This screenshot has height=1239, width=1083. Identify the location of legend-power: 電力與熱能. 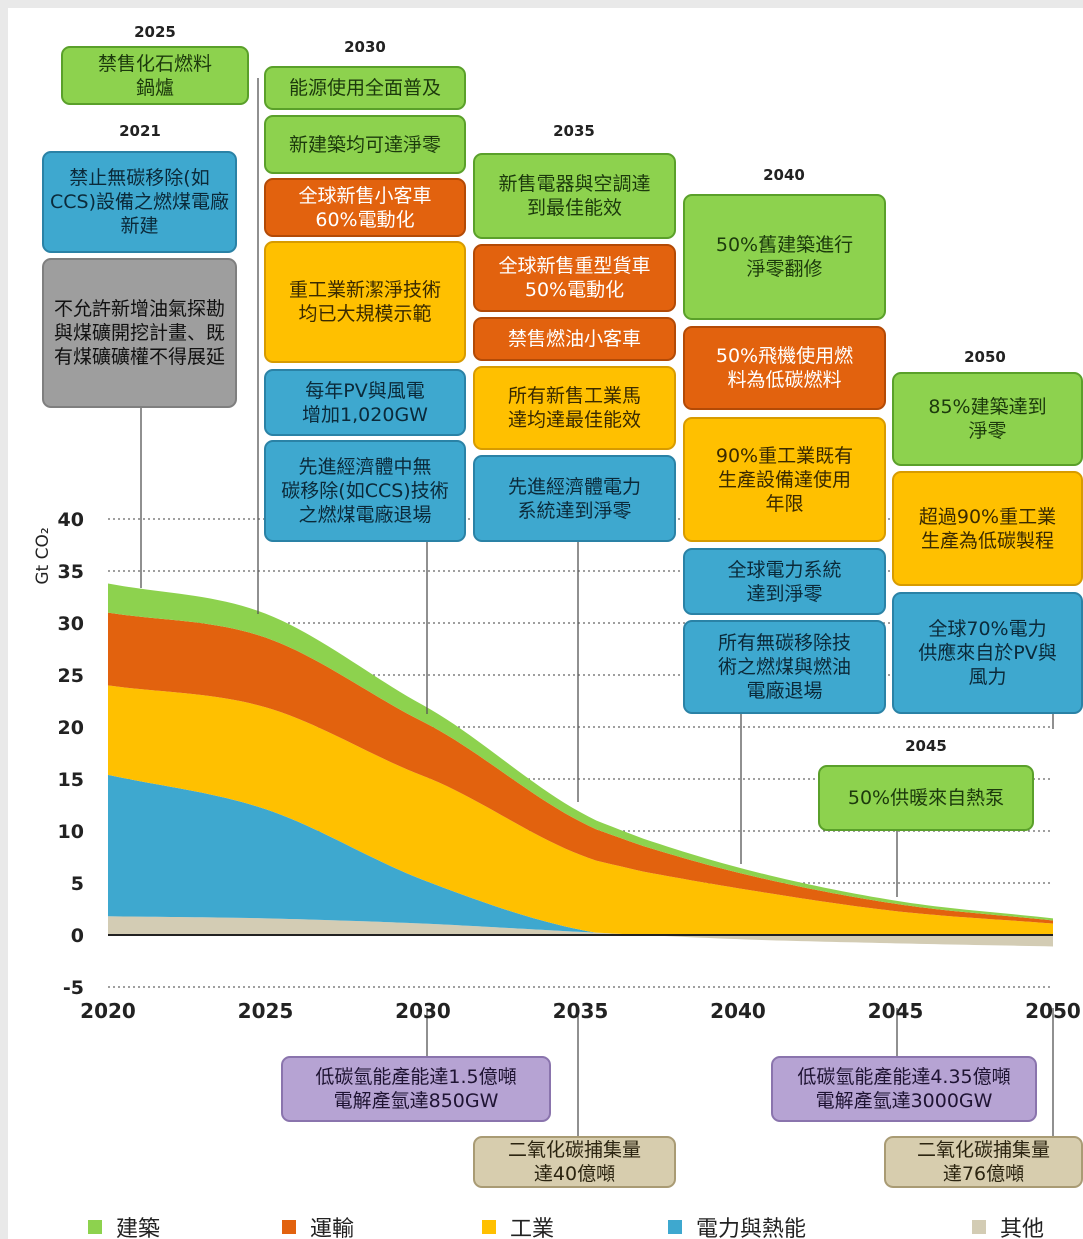
(737, 1225).